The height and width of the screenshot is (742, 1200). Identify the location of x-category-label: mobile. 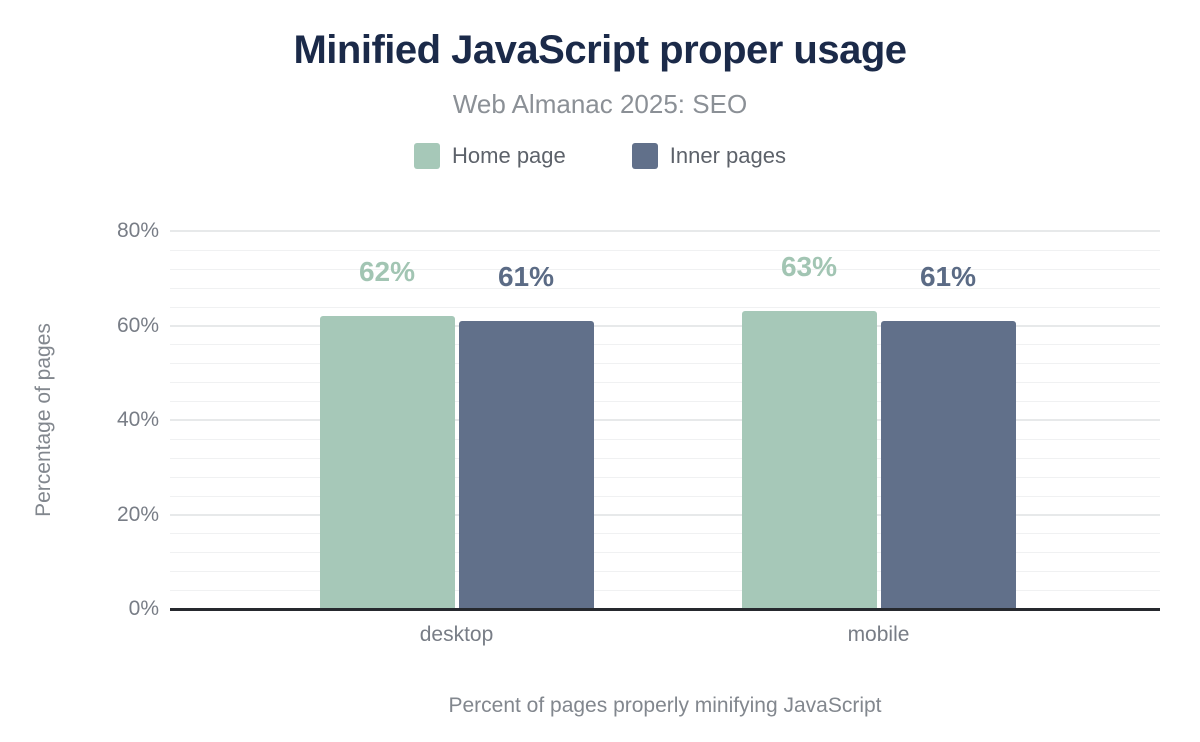
(878, 634).